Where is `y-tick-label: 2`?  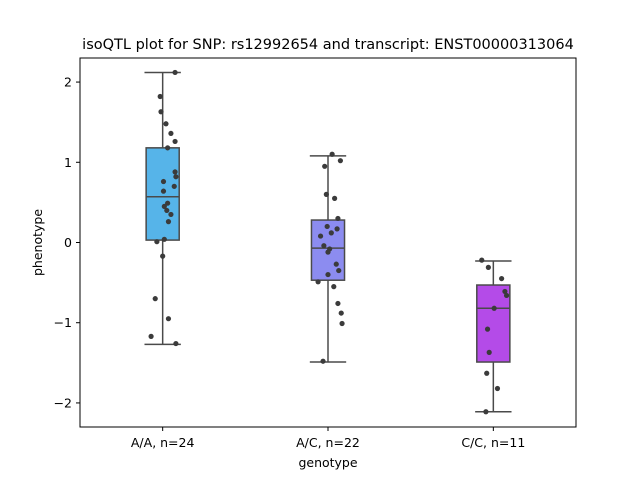 y-tick-label: 2 is located at coordinates (68, 82).